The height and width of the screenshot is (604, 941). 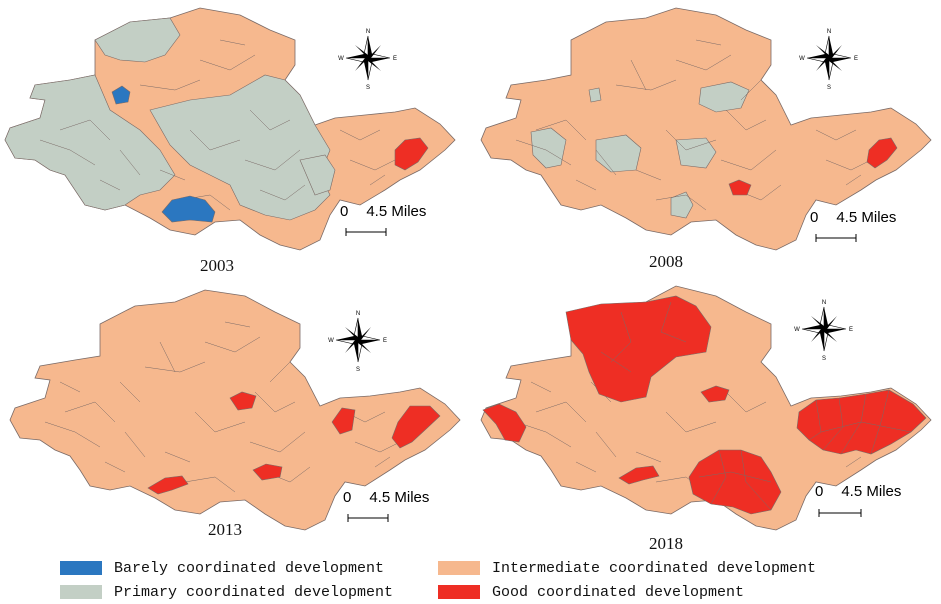 What do you see at coordinates (225, 529) in the screenshot?
I see `year-label-2013: 2013` at bounding box center [225, 529].